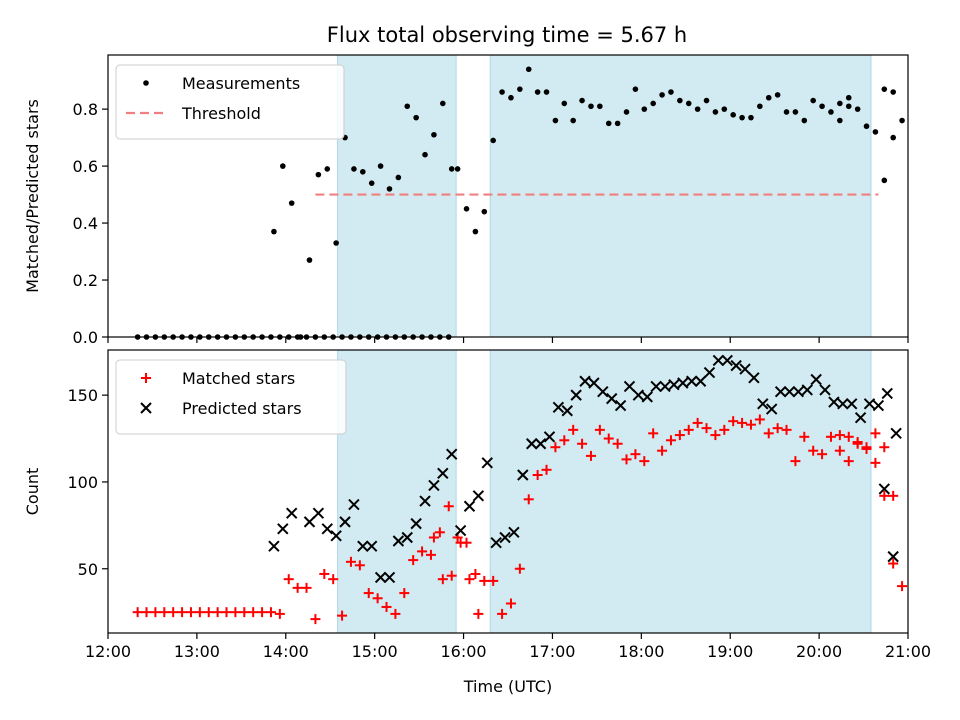 This screenshot has width=960, height=720. What do you see at coordinates (82, 482) in the screenshot?
I see `y-tick-label: 100` at bounding box center [82, 482].